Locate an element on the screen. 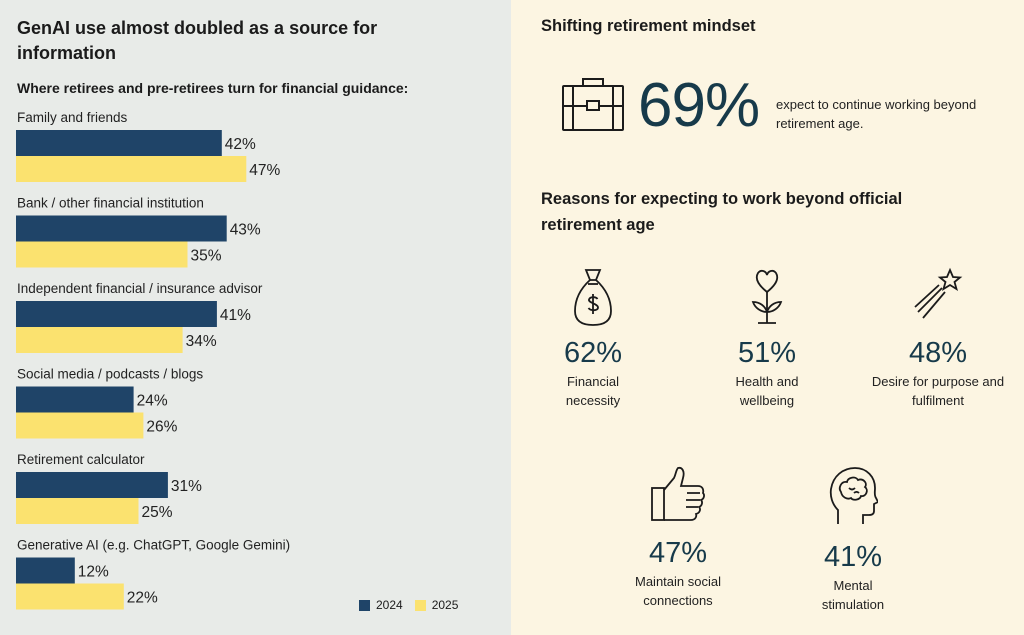 Image resolution: width=1024 pixels, height=635 pixels. shooting-star-icon is located at coordinates (938, 293).